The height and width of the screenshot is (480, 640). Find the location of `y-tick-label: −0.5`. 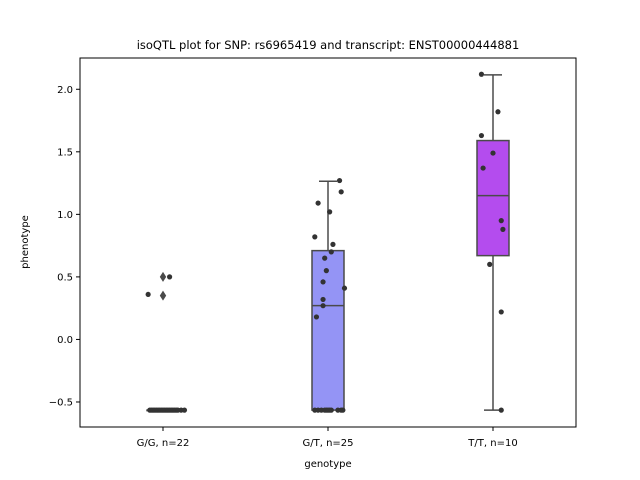

y-tick-label: −0.5 is located at coordinates (61, 402).